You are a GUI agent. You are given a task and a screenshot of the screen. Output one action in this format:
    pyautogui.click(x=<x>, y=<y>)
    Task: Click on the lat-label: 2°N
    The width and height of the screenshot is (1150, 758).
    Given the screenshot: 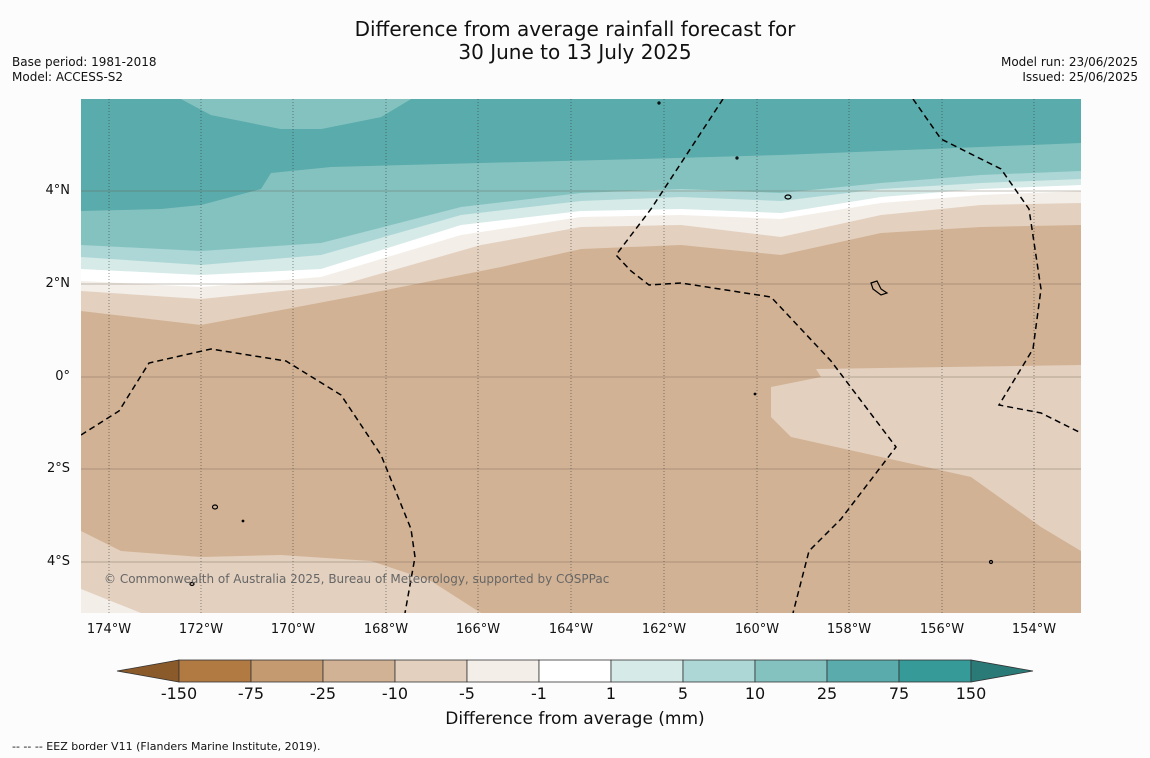 What is the action you would take?
    pyautogui.click(x=58, y=283)
    